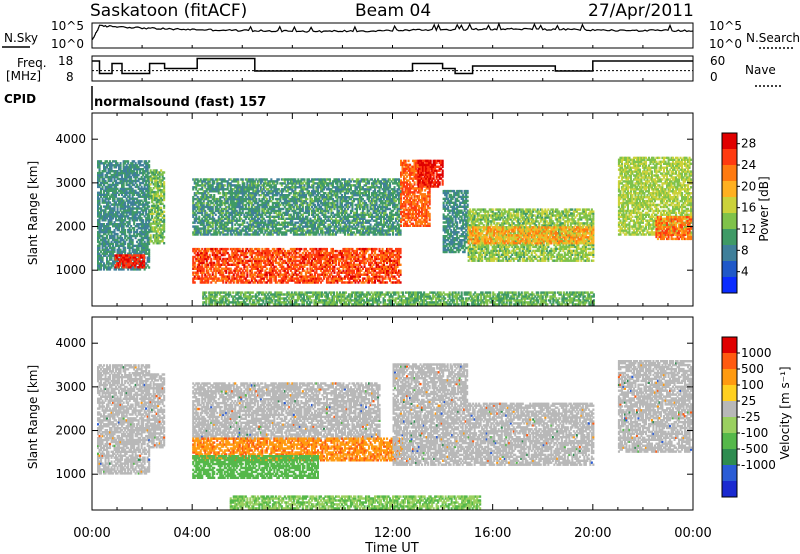 The height and width of the screenshot is (554, 800). What do you see at coordinates (23, 76) in the screenshot?
I see `frequency-left-unit: [MHz]` at bounding box center [23, 76].